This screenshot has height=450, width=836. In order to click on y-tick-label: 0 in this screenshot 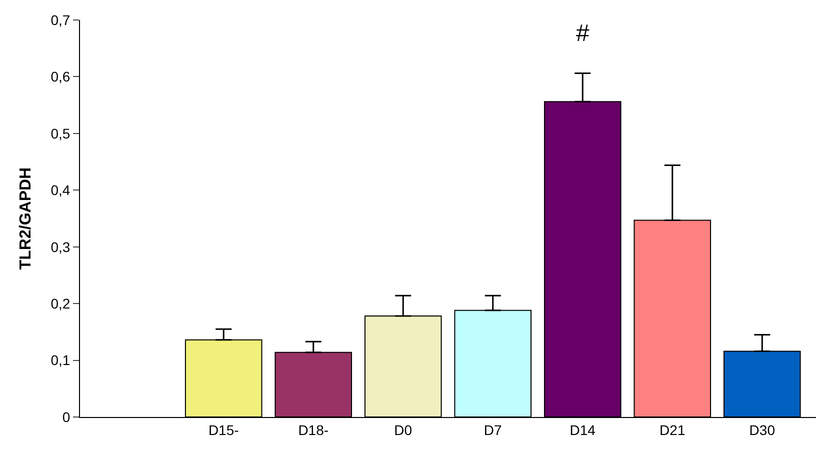, I will do `click(66, 416)`.